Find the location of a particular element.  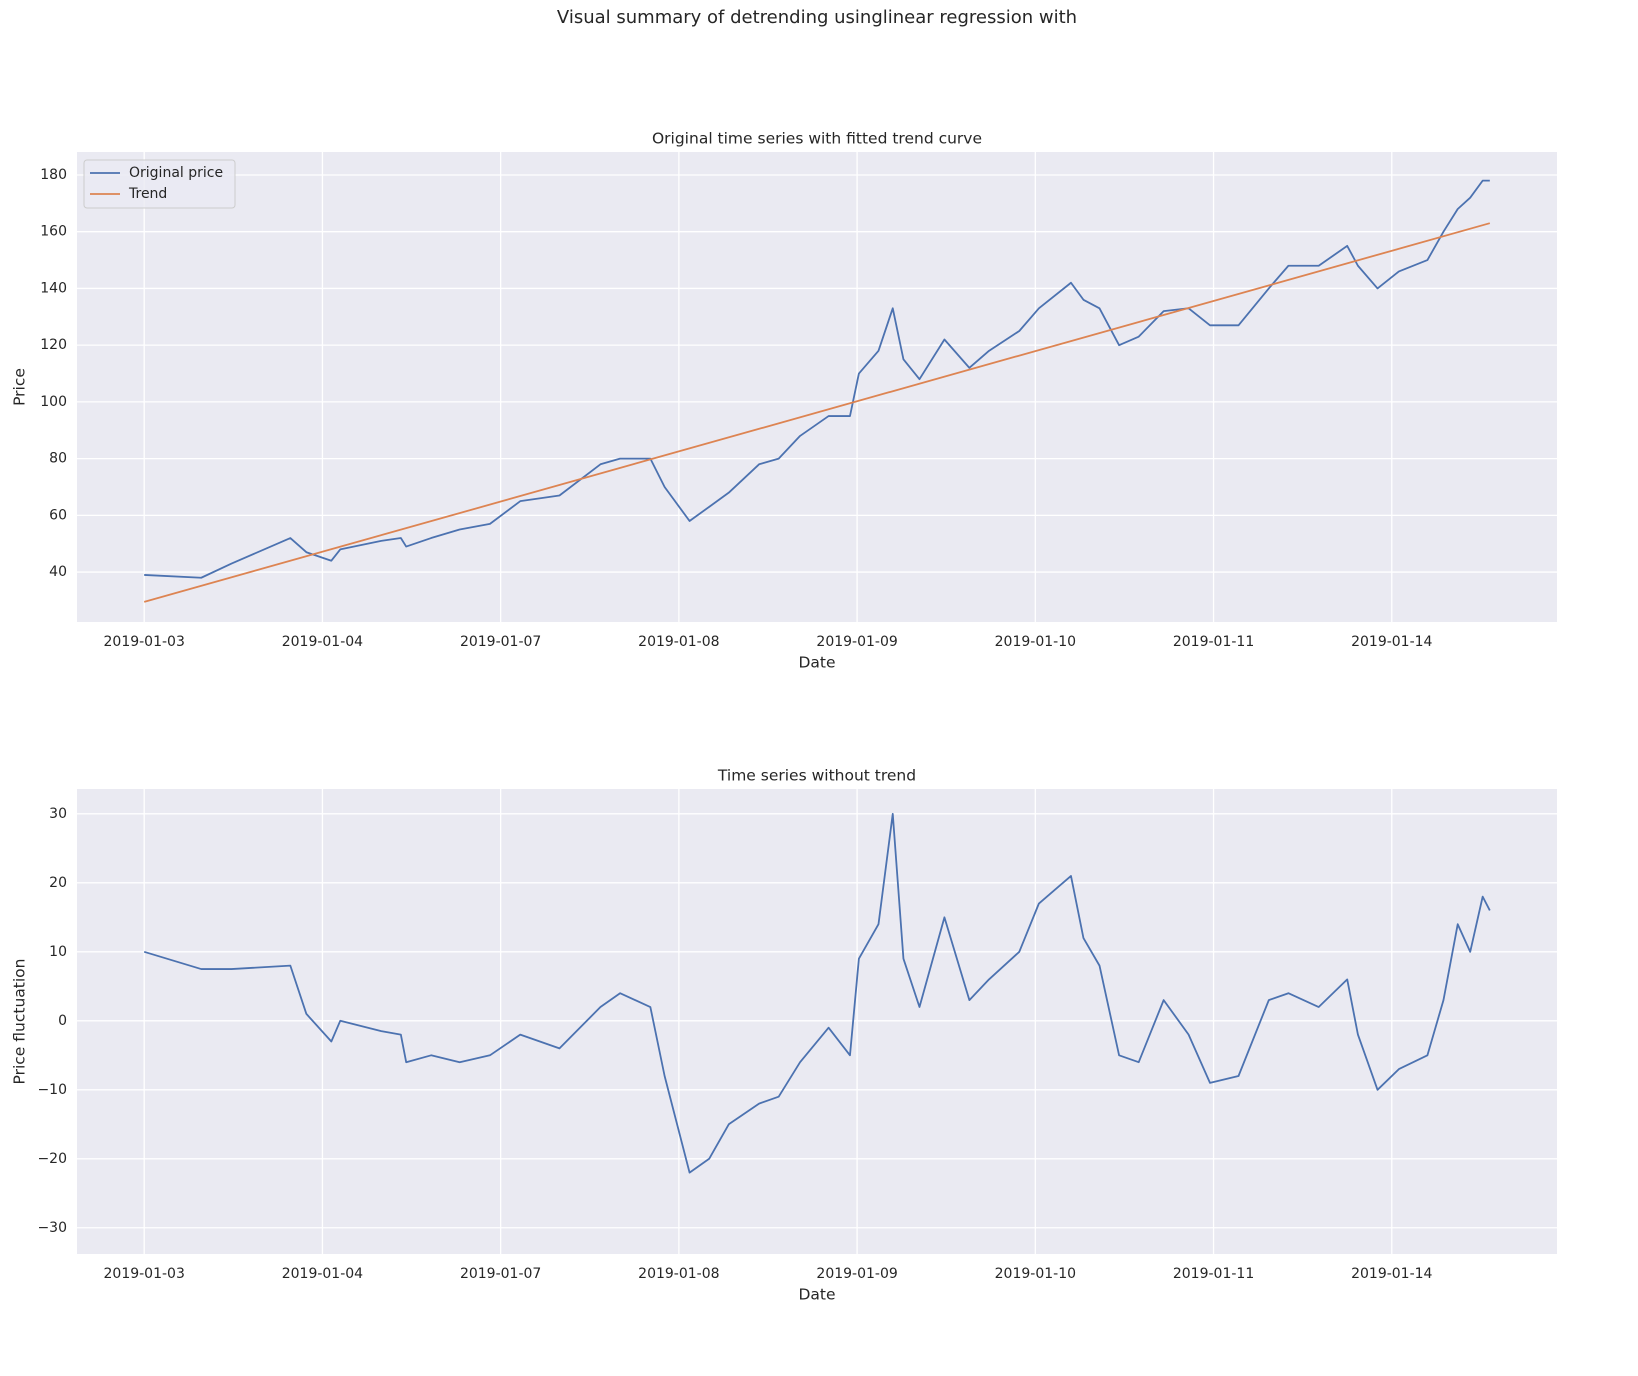

y-tick-label: 30 is located at coordinates (58, 814).